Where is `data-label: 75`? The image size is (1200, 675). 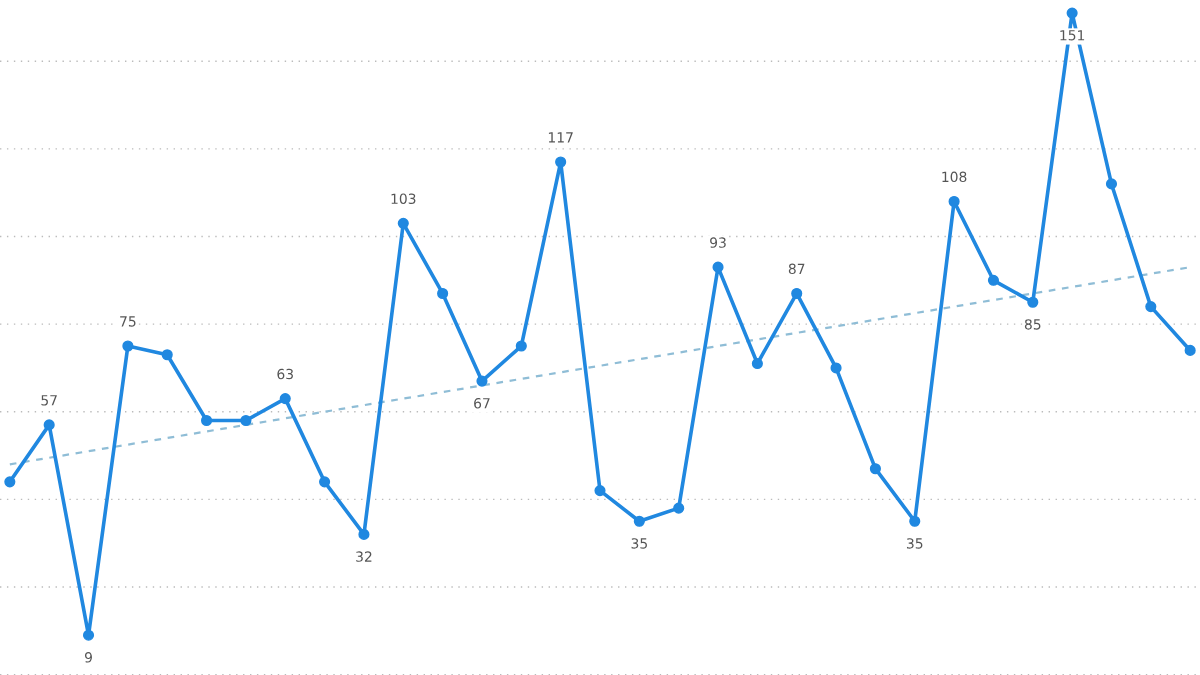 data-label: 75 is located at coordinates (128, 321).